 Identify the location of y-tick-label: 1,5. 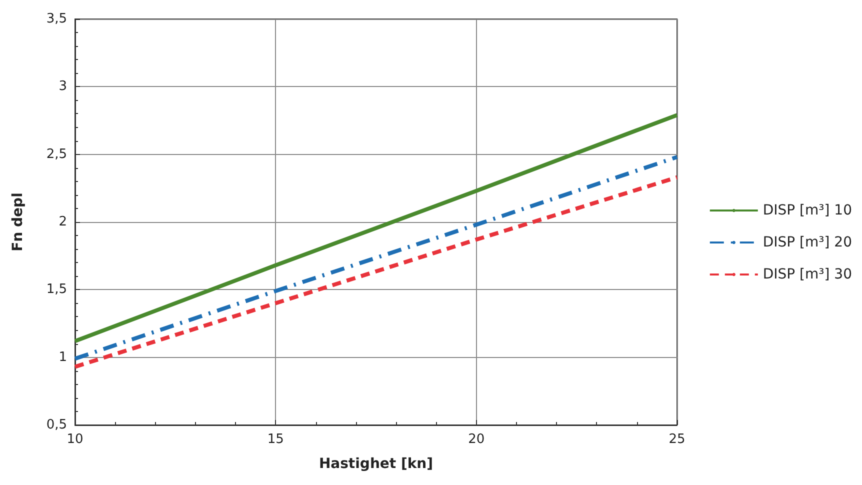
(56, 290).